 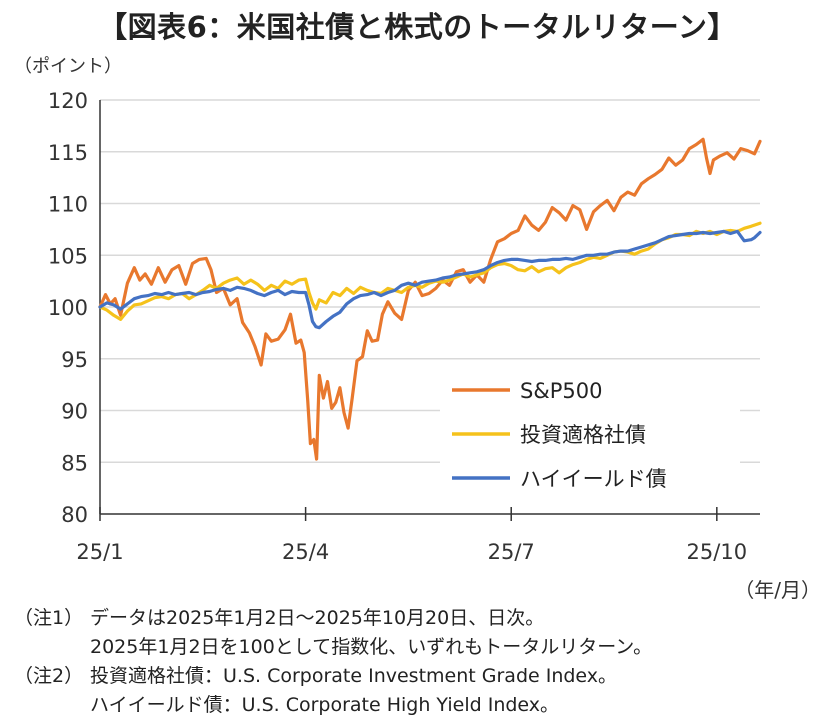 I want to click on x-unit-label: （年/月）, so click(x=777, y=590).